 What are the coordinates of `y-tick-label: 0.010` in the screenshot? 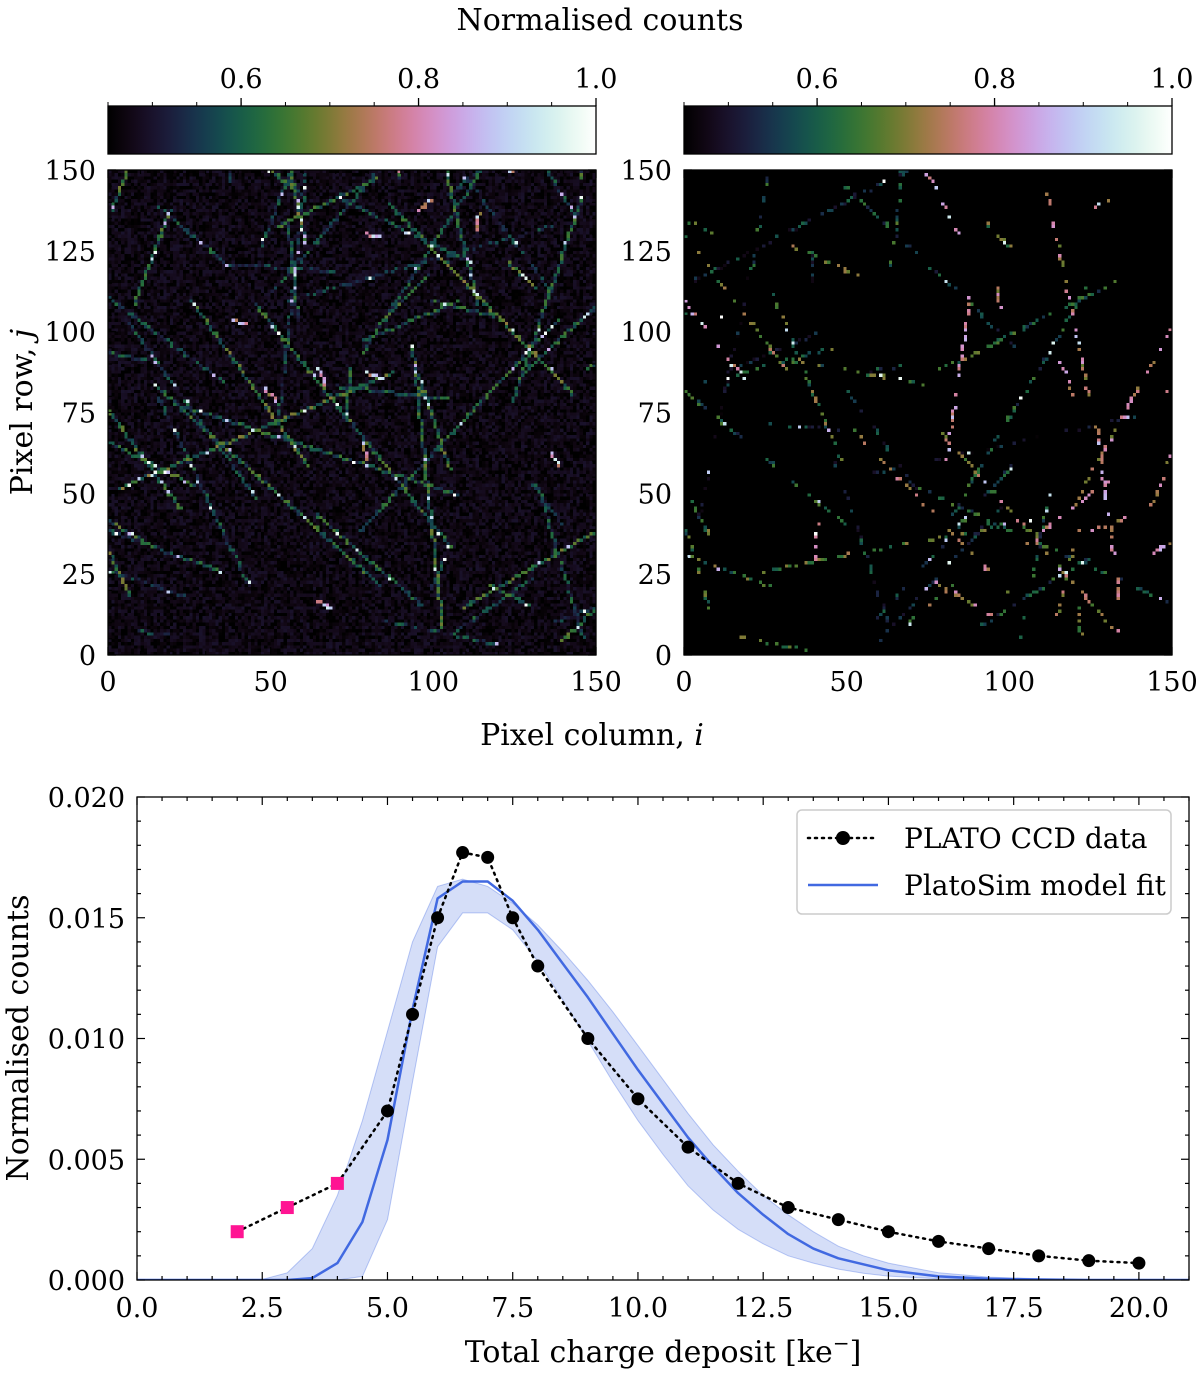 It's located at (86, 1040).